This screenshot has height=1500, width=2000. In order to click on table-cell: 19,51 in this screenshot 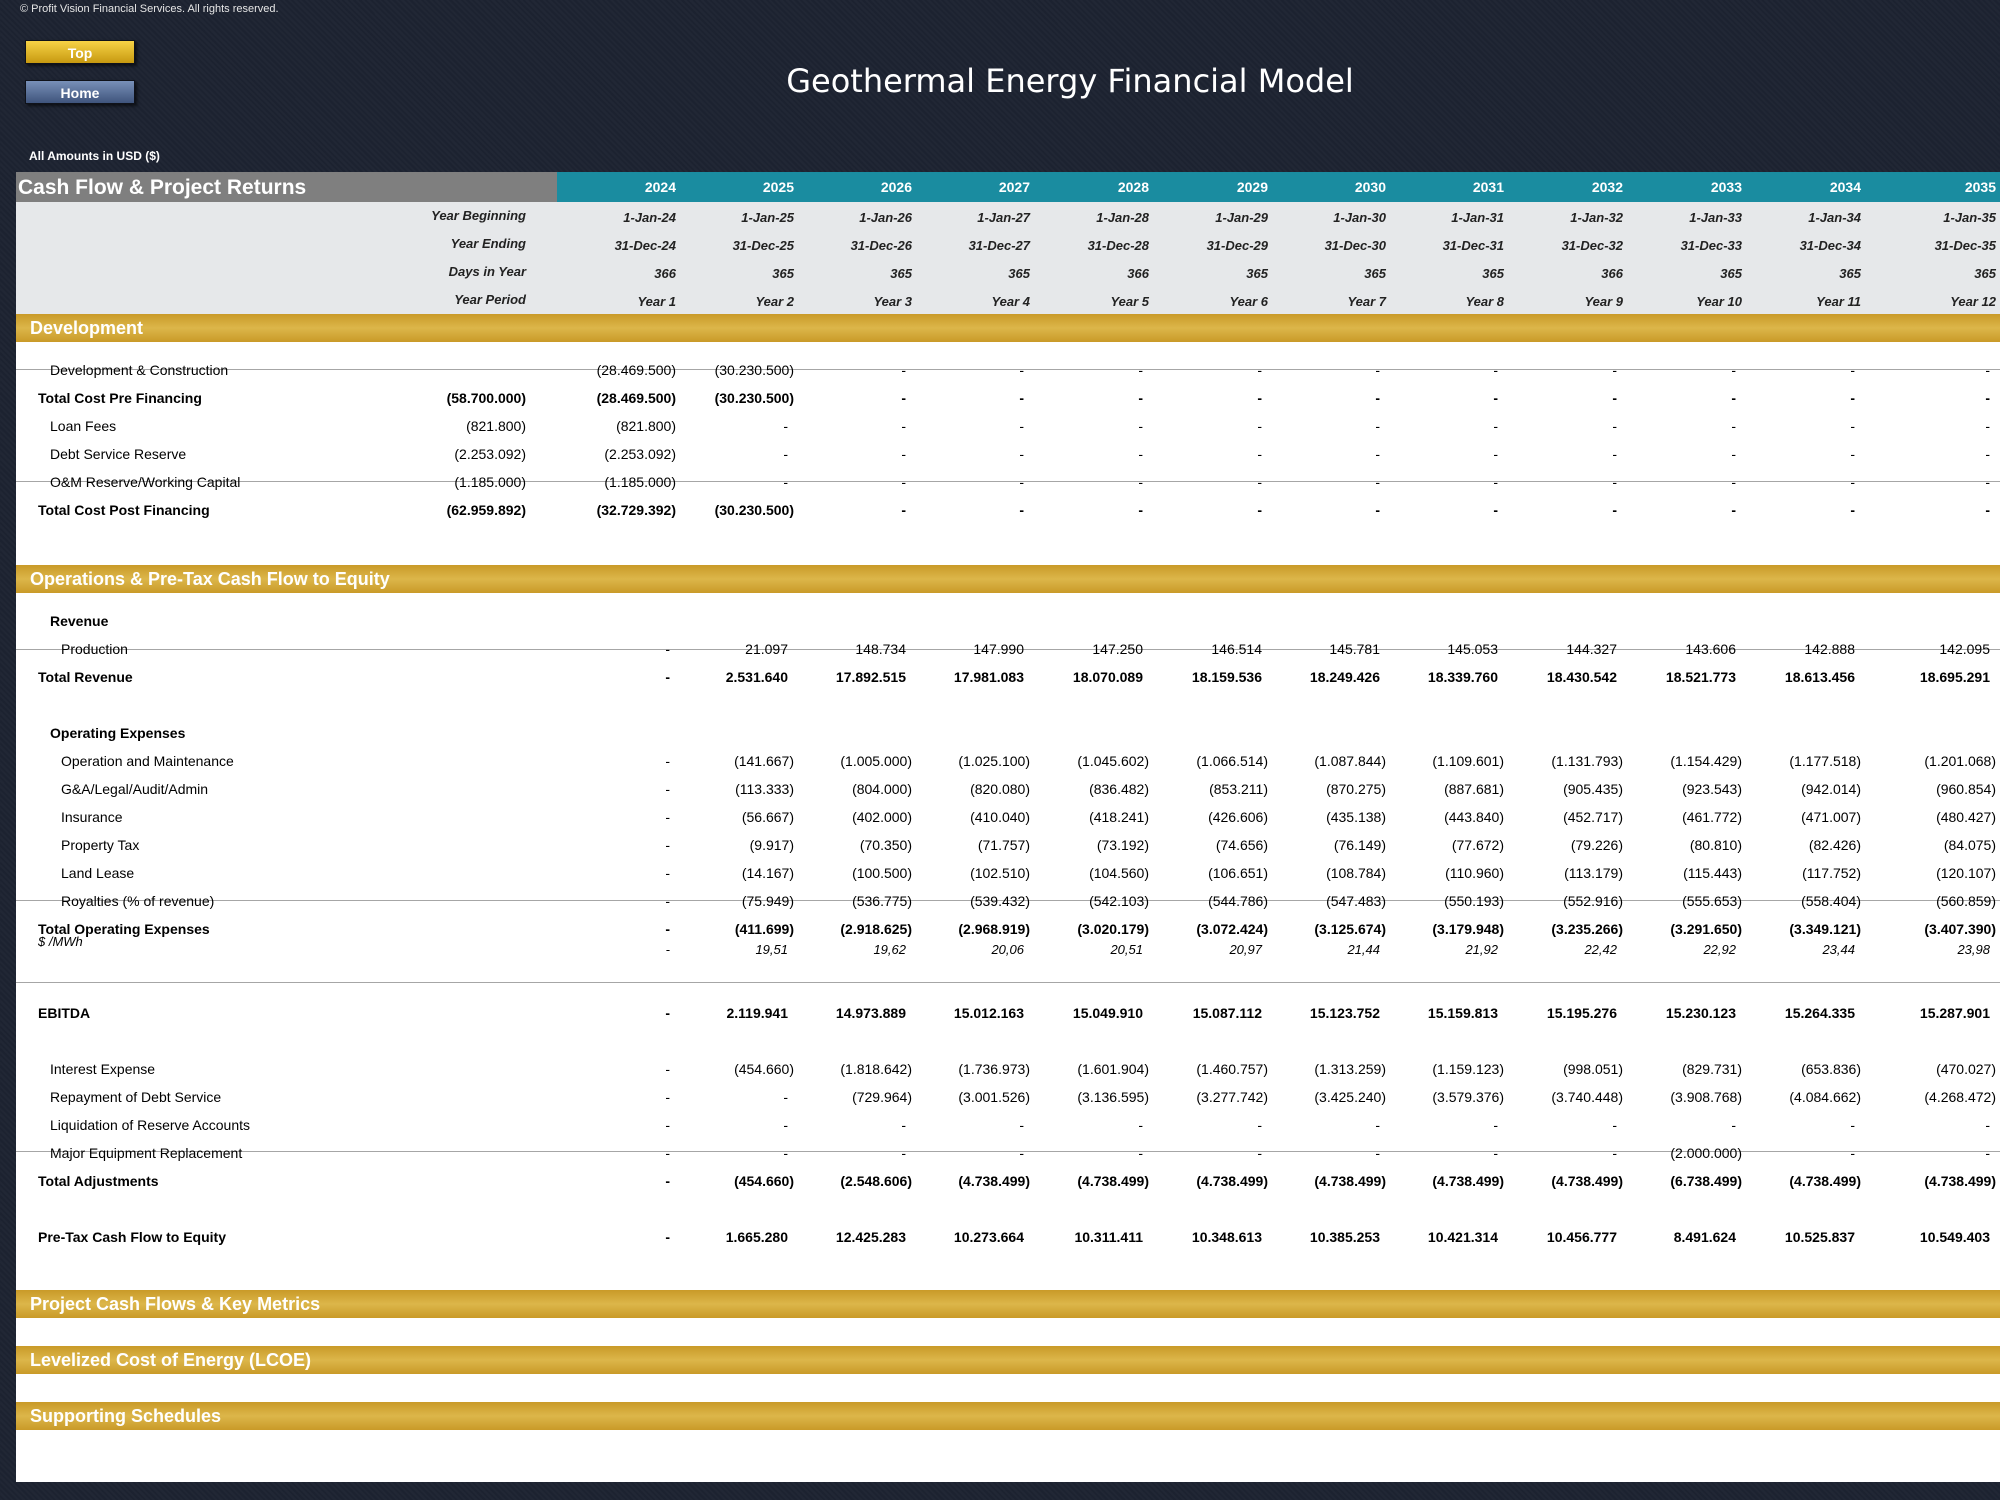, I will do `click(771, 949)`.